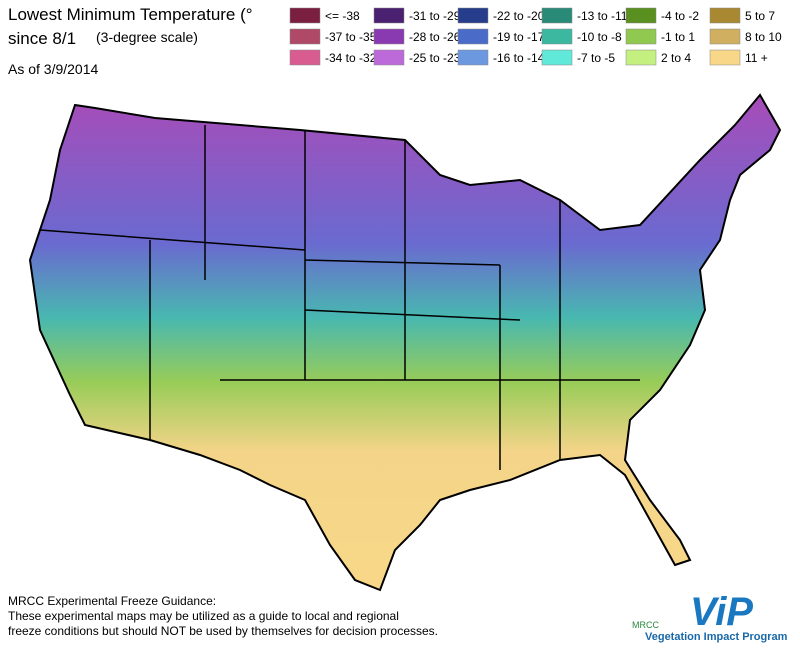 The height and width of the screenshot is (650, 800). I want to click on legend-label: 8 to 10, so click(763, 37).